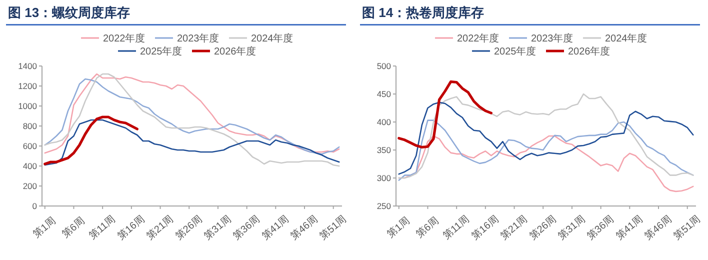 Image resolution: width=708 pixels, height=260 pixels. What do you see at coordinates (30, 186) in the screenshot?
I see `y-tick-label: 200` at bounding box center [30, 186].